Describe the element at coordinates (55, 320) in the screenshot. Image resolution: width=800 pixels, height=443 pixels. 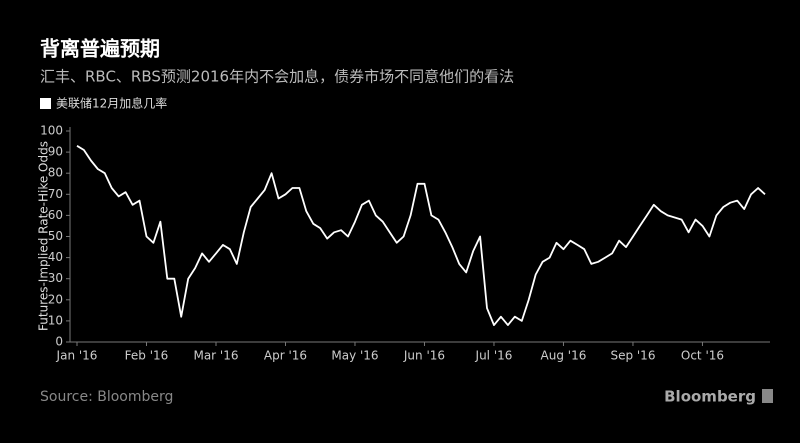
I see `y-tick-label: 10` at that location.